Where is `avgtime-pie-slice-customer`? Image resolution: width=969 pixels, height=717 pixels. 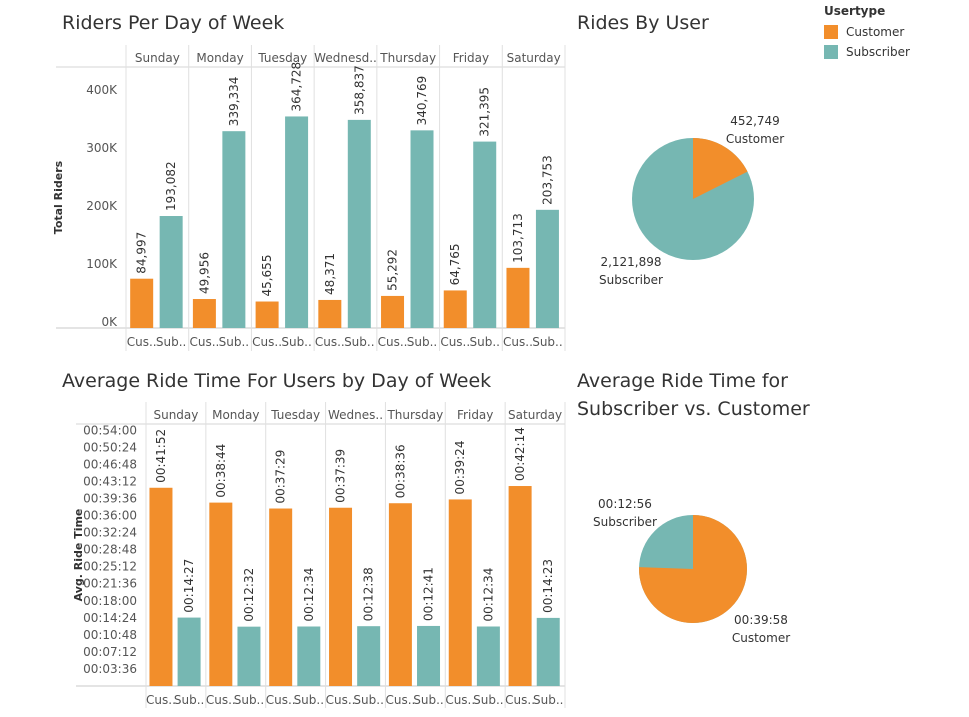
avgtime-pie-slice-customer is located at coordinates (693, 569).